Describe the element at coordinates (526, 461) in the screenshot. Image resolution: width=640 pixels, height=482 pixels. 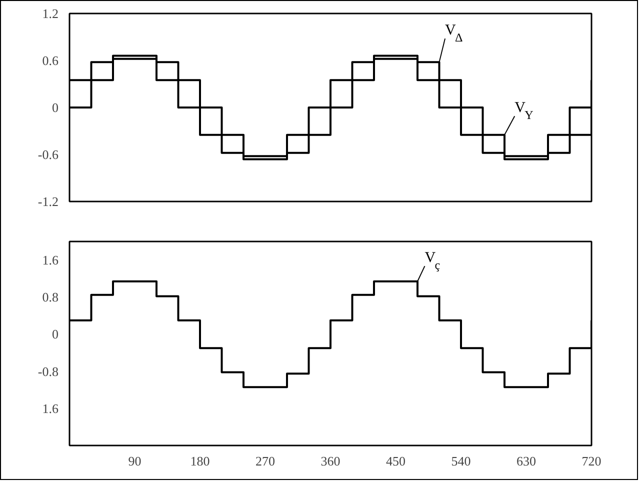
I see `x-tick-label: 630` at that location.